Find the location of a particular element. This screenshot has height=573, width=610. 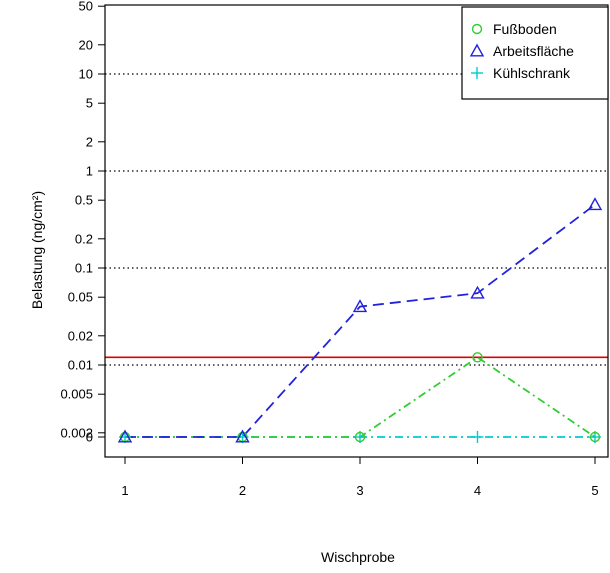

x-axis-title: Wischprobe is located at coordinates (358, 557).